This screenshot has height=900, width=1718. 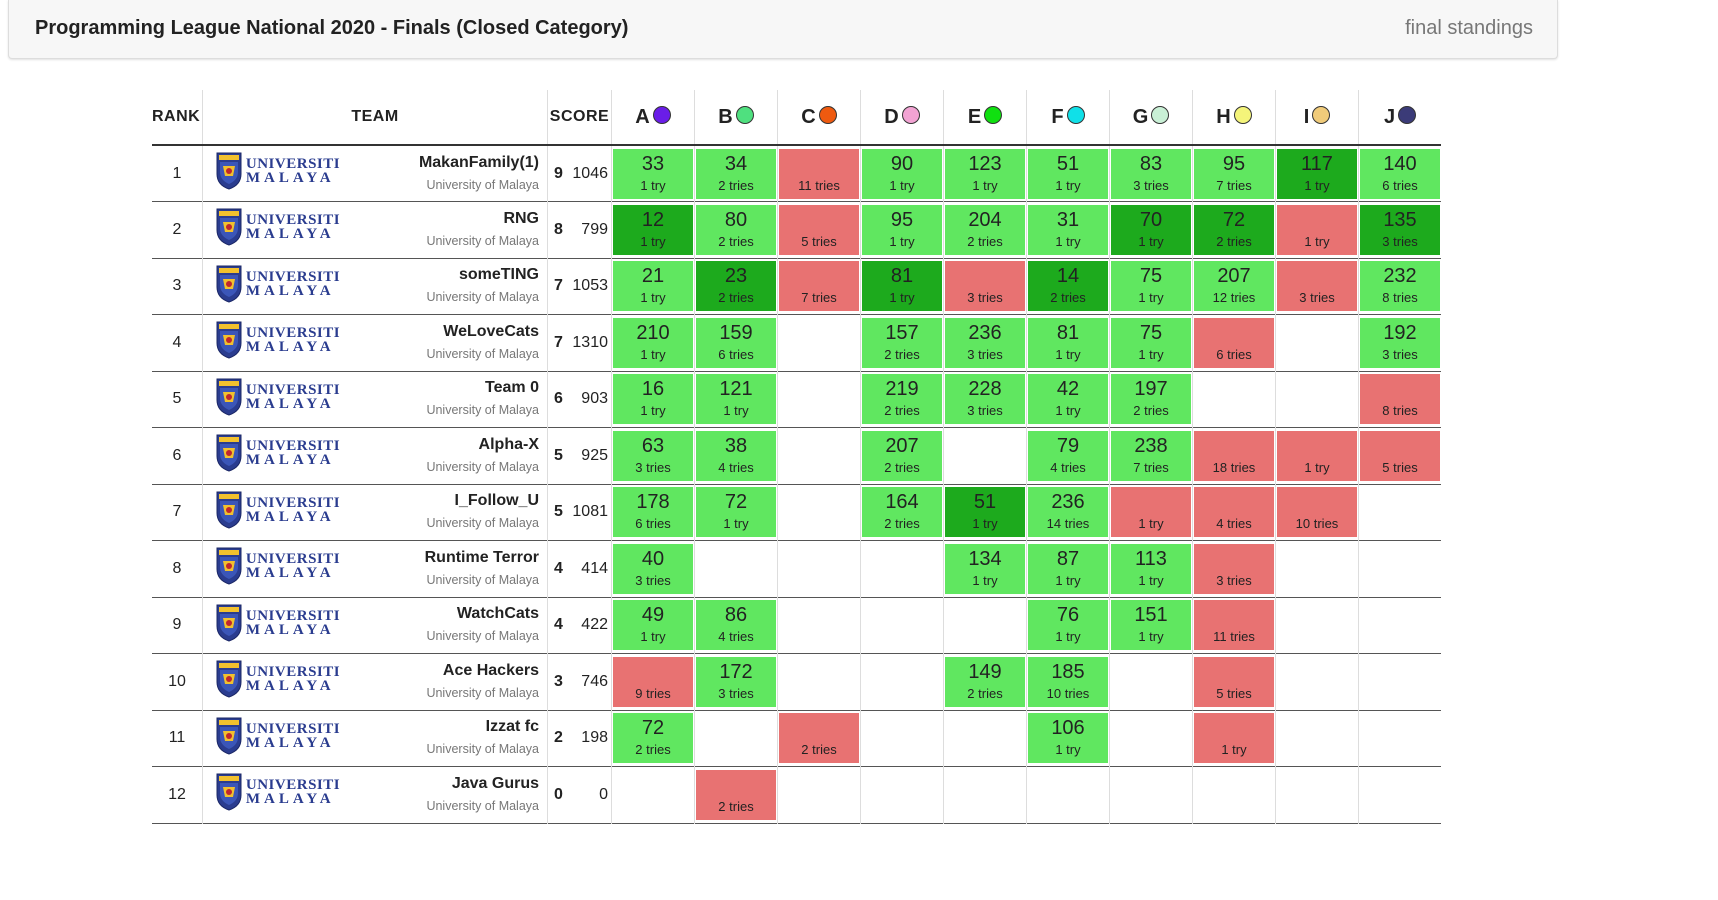 What do you see at coordinates (985, 342) in the screenshot?
I see `problem-result: 236 3 tries` at bounding box center [985, 342].